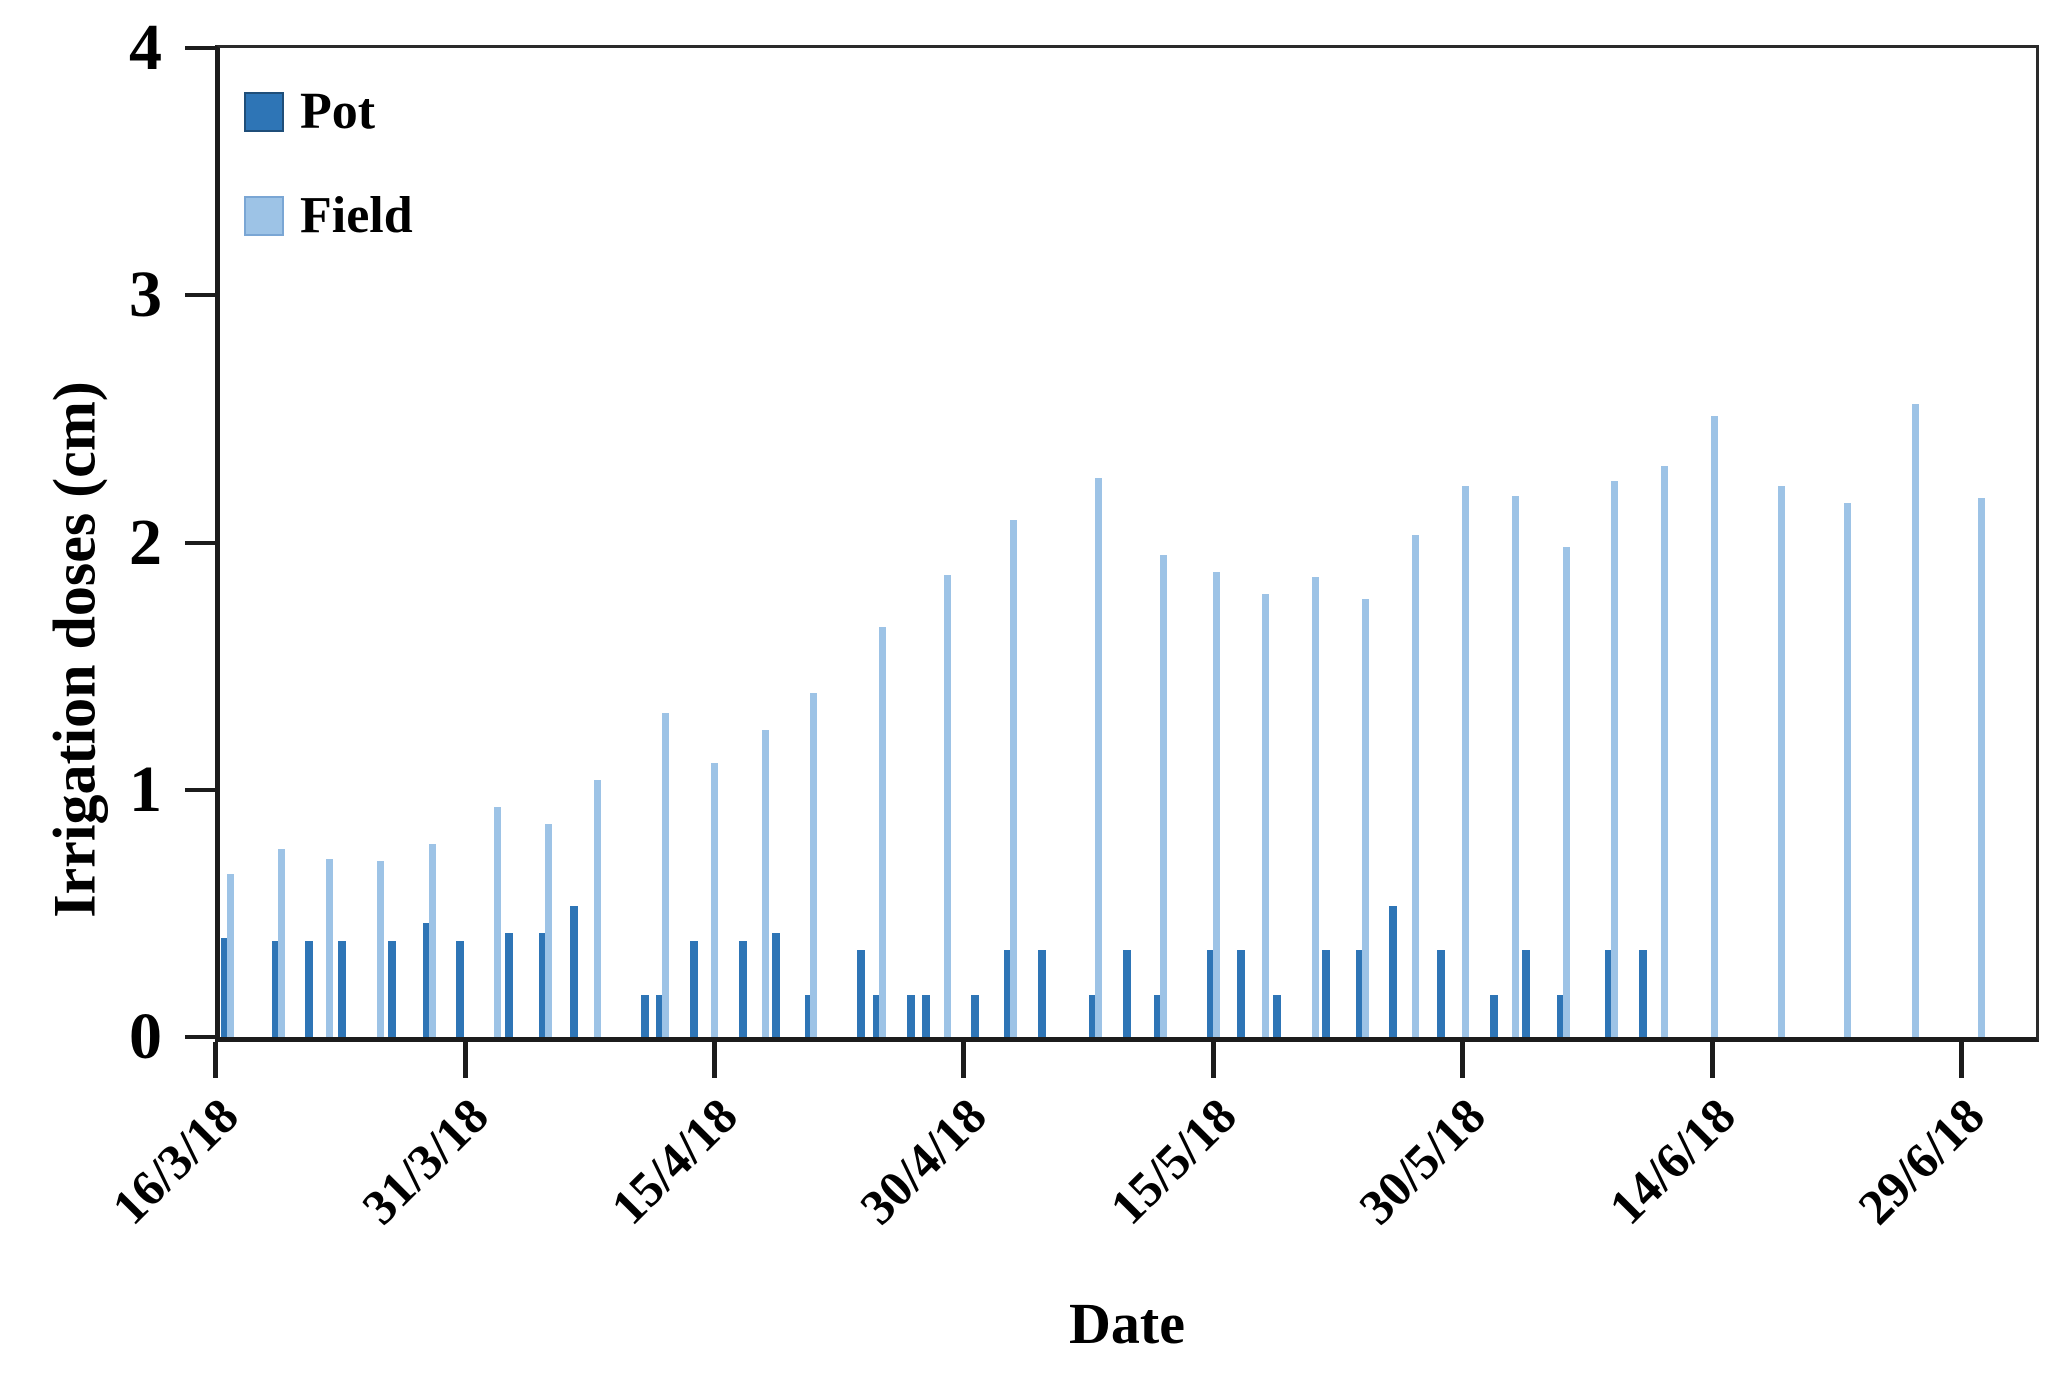 The height and width of the screenshot is (1386, 2068). What do you see at coordinates (356, 215) in the screenshot?
I see `legend-label-field: Field` at bounding box center [356, 215].